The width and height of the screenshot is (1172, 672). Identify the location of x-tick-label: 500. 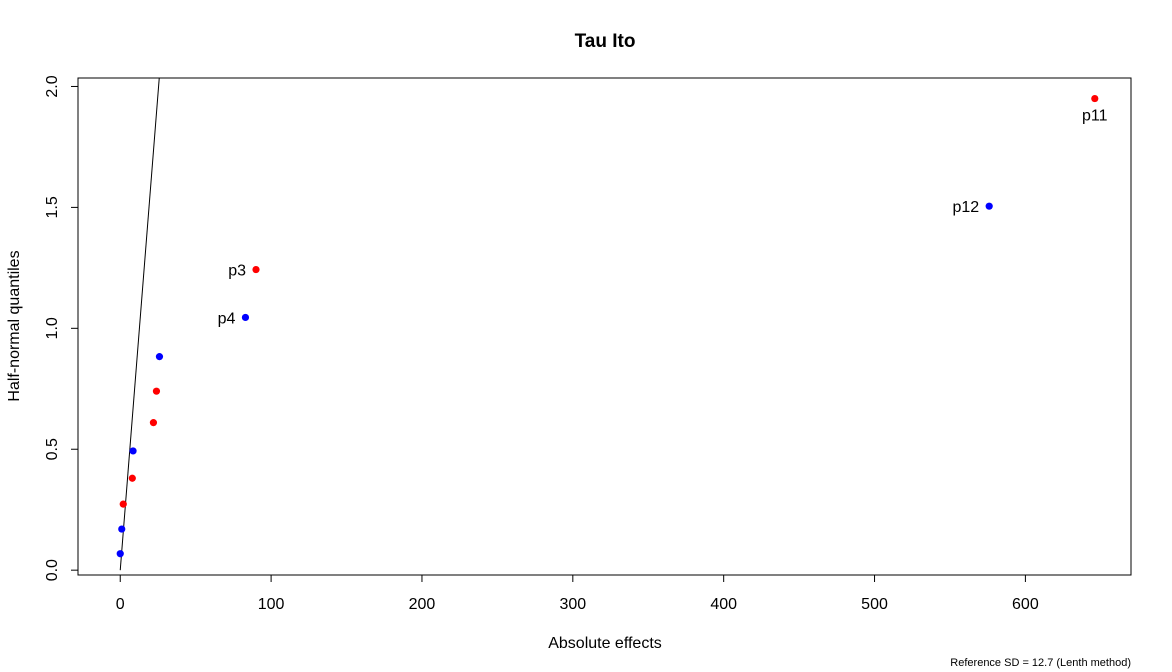
(874, 604).